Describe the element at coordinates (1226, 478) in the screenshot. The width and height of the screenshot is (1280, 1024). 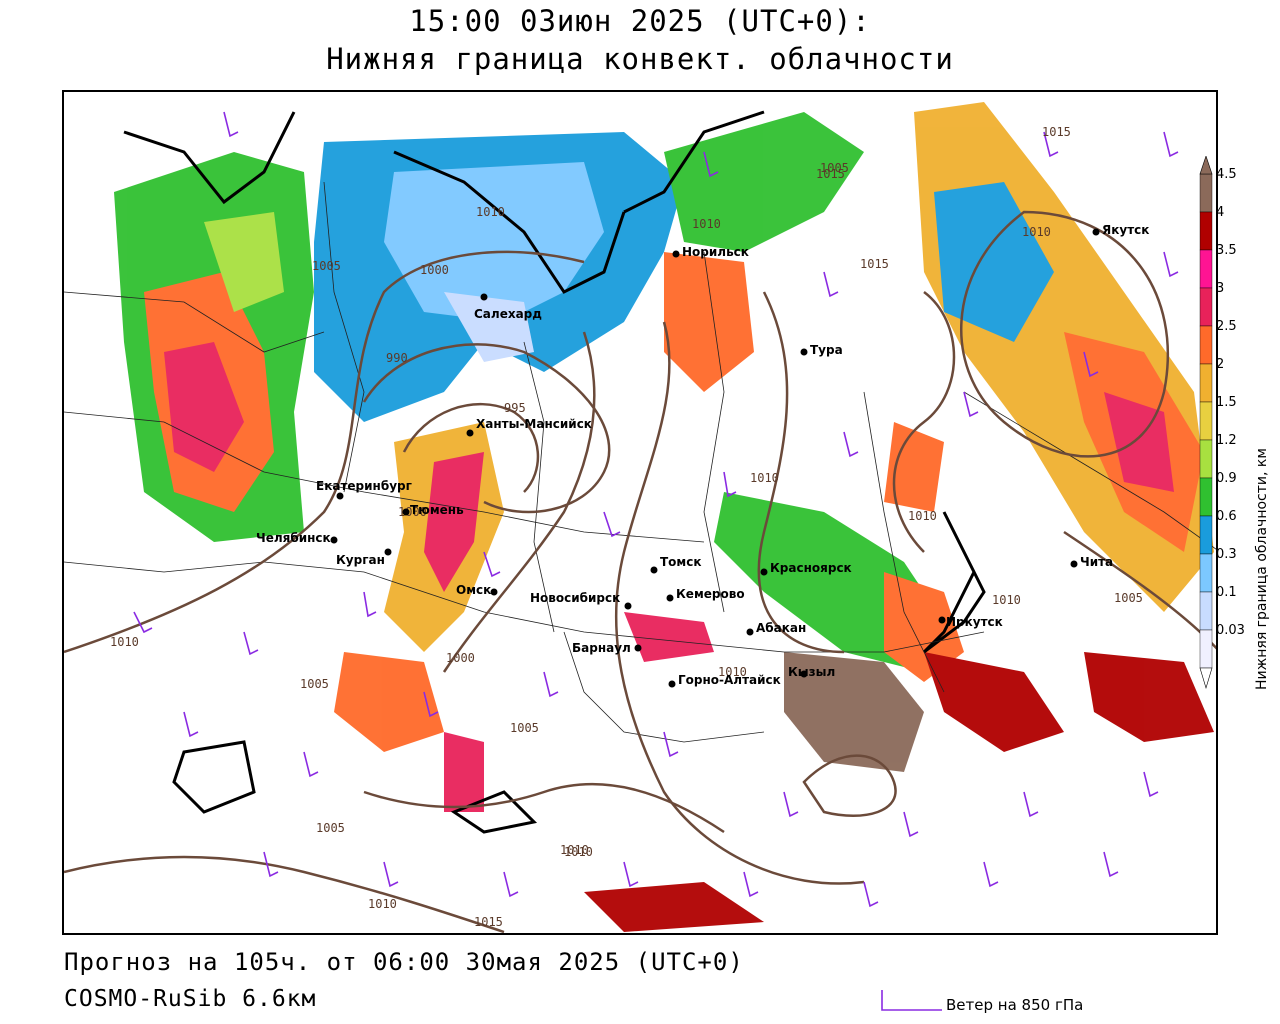
I see `colorbar-tick-label: 0.9` at that location.